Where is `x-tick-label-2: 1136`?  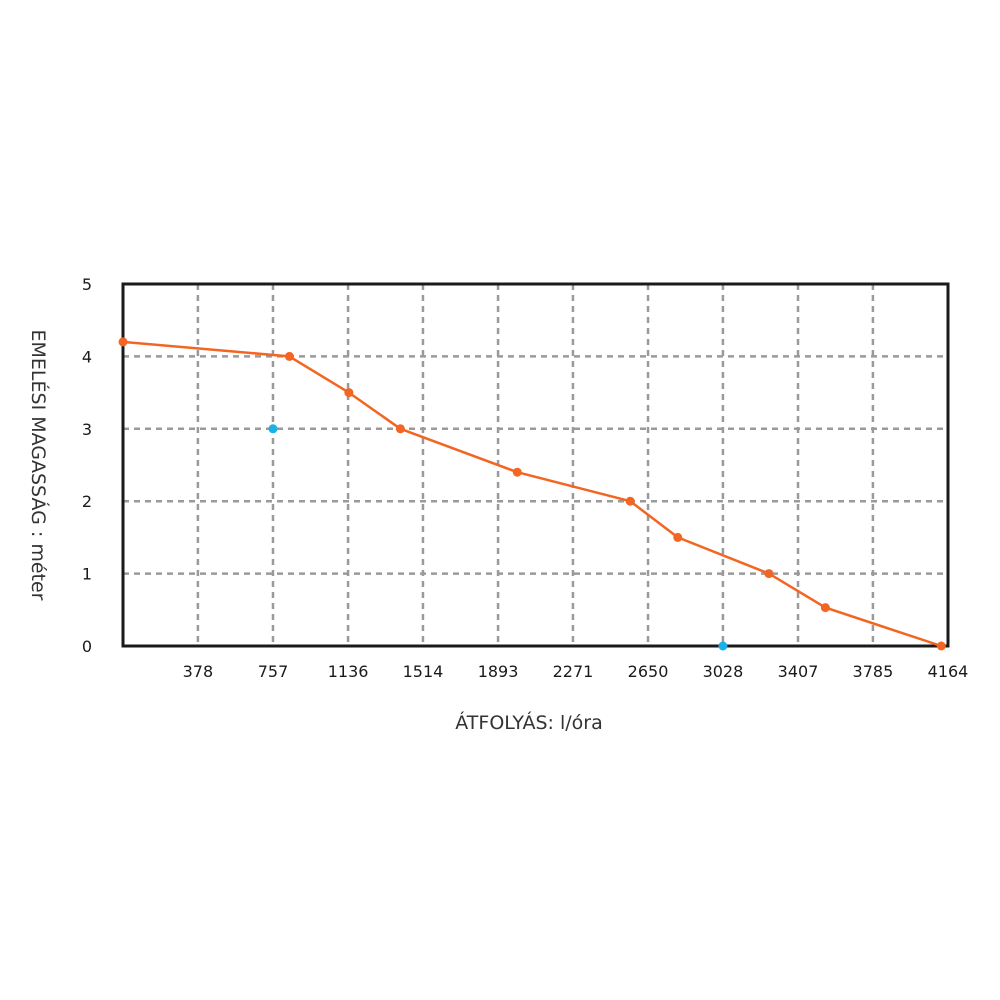
x-tick-label-2: 1136 is located at coordinates (348, 671).